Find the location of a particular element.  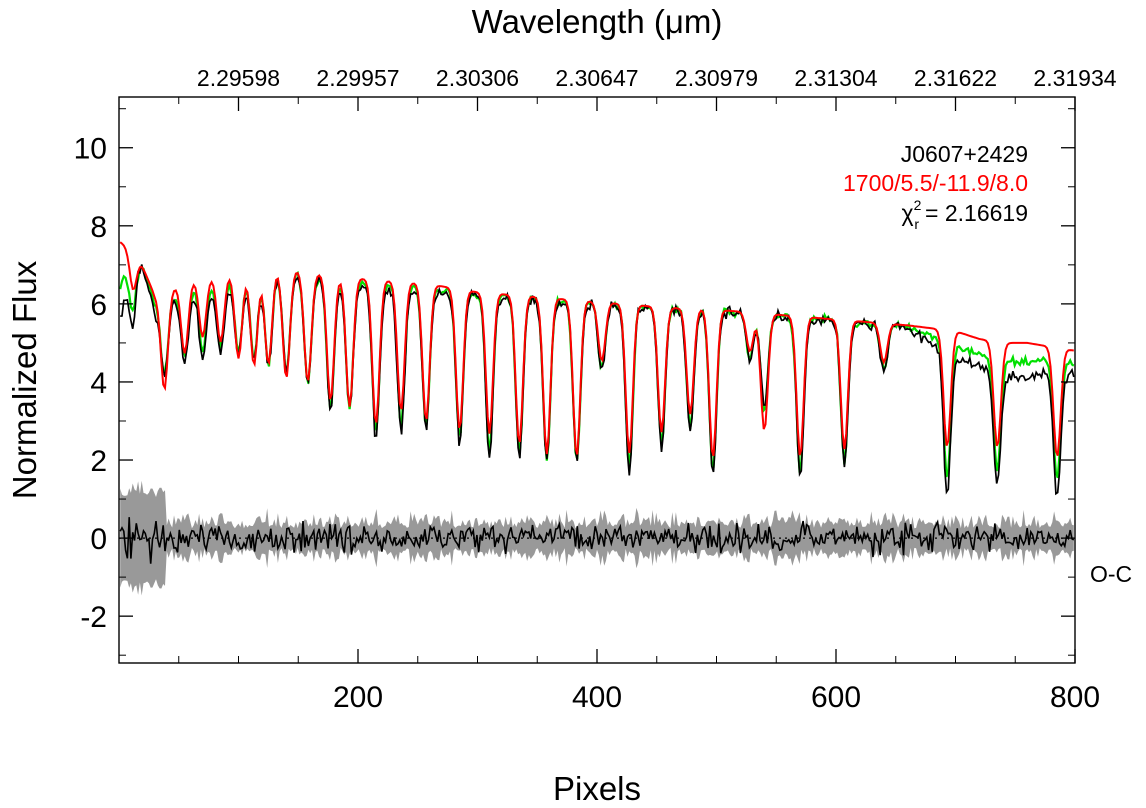

chi-squared-label: χ2 r = 2.16619 is located at coordinates (964, 214).